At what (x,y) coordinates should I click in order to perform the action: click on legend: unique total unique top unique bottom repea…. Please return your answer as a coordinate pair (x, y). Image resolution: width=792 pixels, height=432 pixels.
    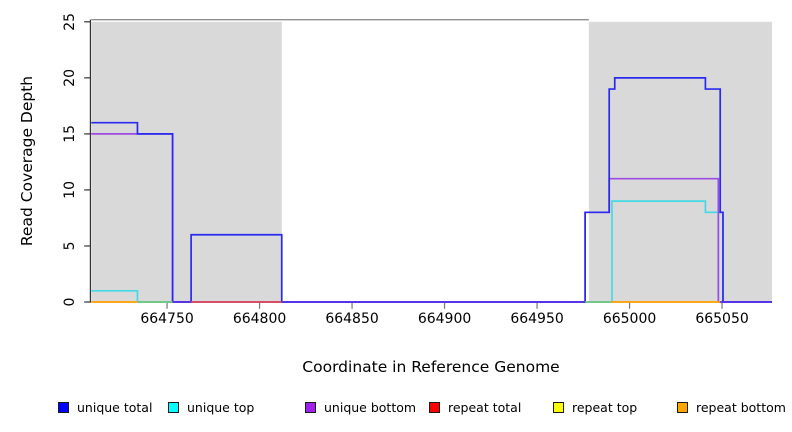
    Looking at the image, I should click on (396, 408).